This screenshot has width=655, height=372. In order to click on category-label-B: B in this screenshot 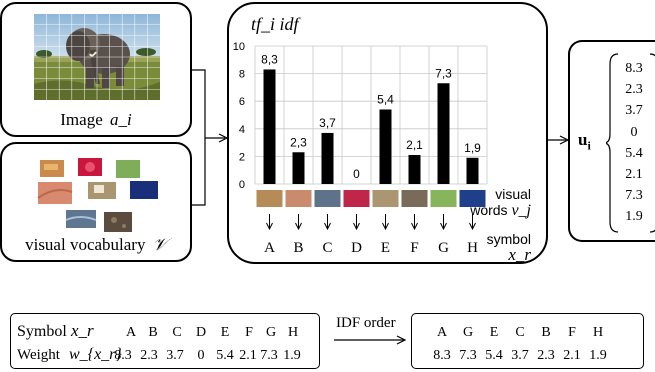, I will do `click(298, 248)`.